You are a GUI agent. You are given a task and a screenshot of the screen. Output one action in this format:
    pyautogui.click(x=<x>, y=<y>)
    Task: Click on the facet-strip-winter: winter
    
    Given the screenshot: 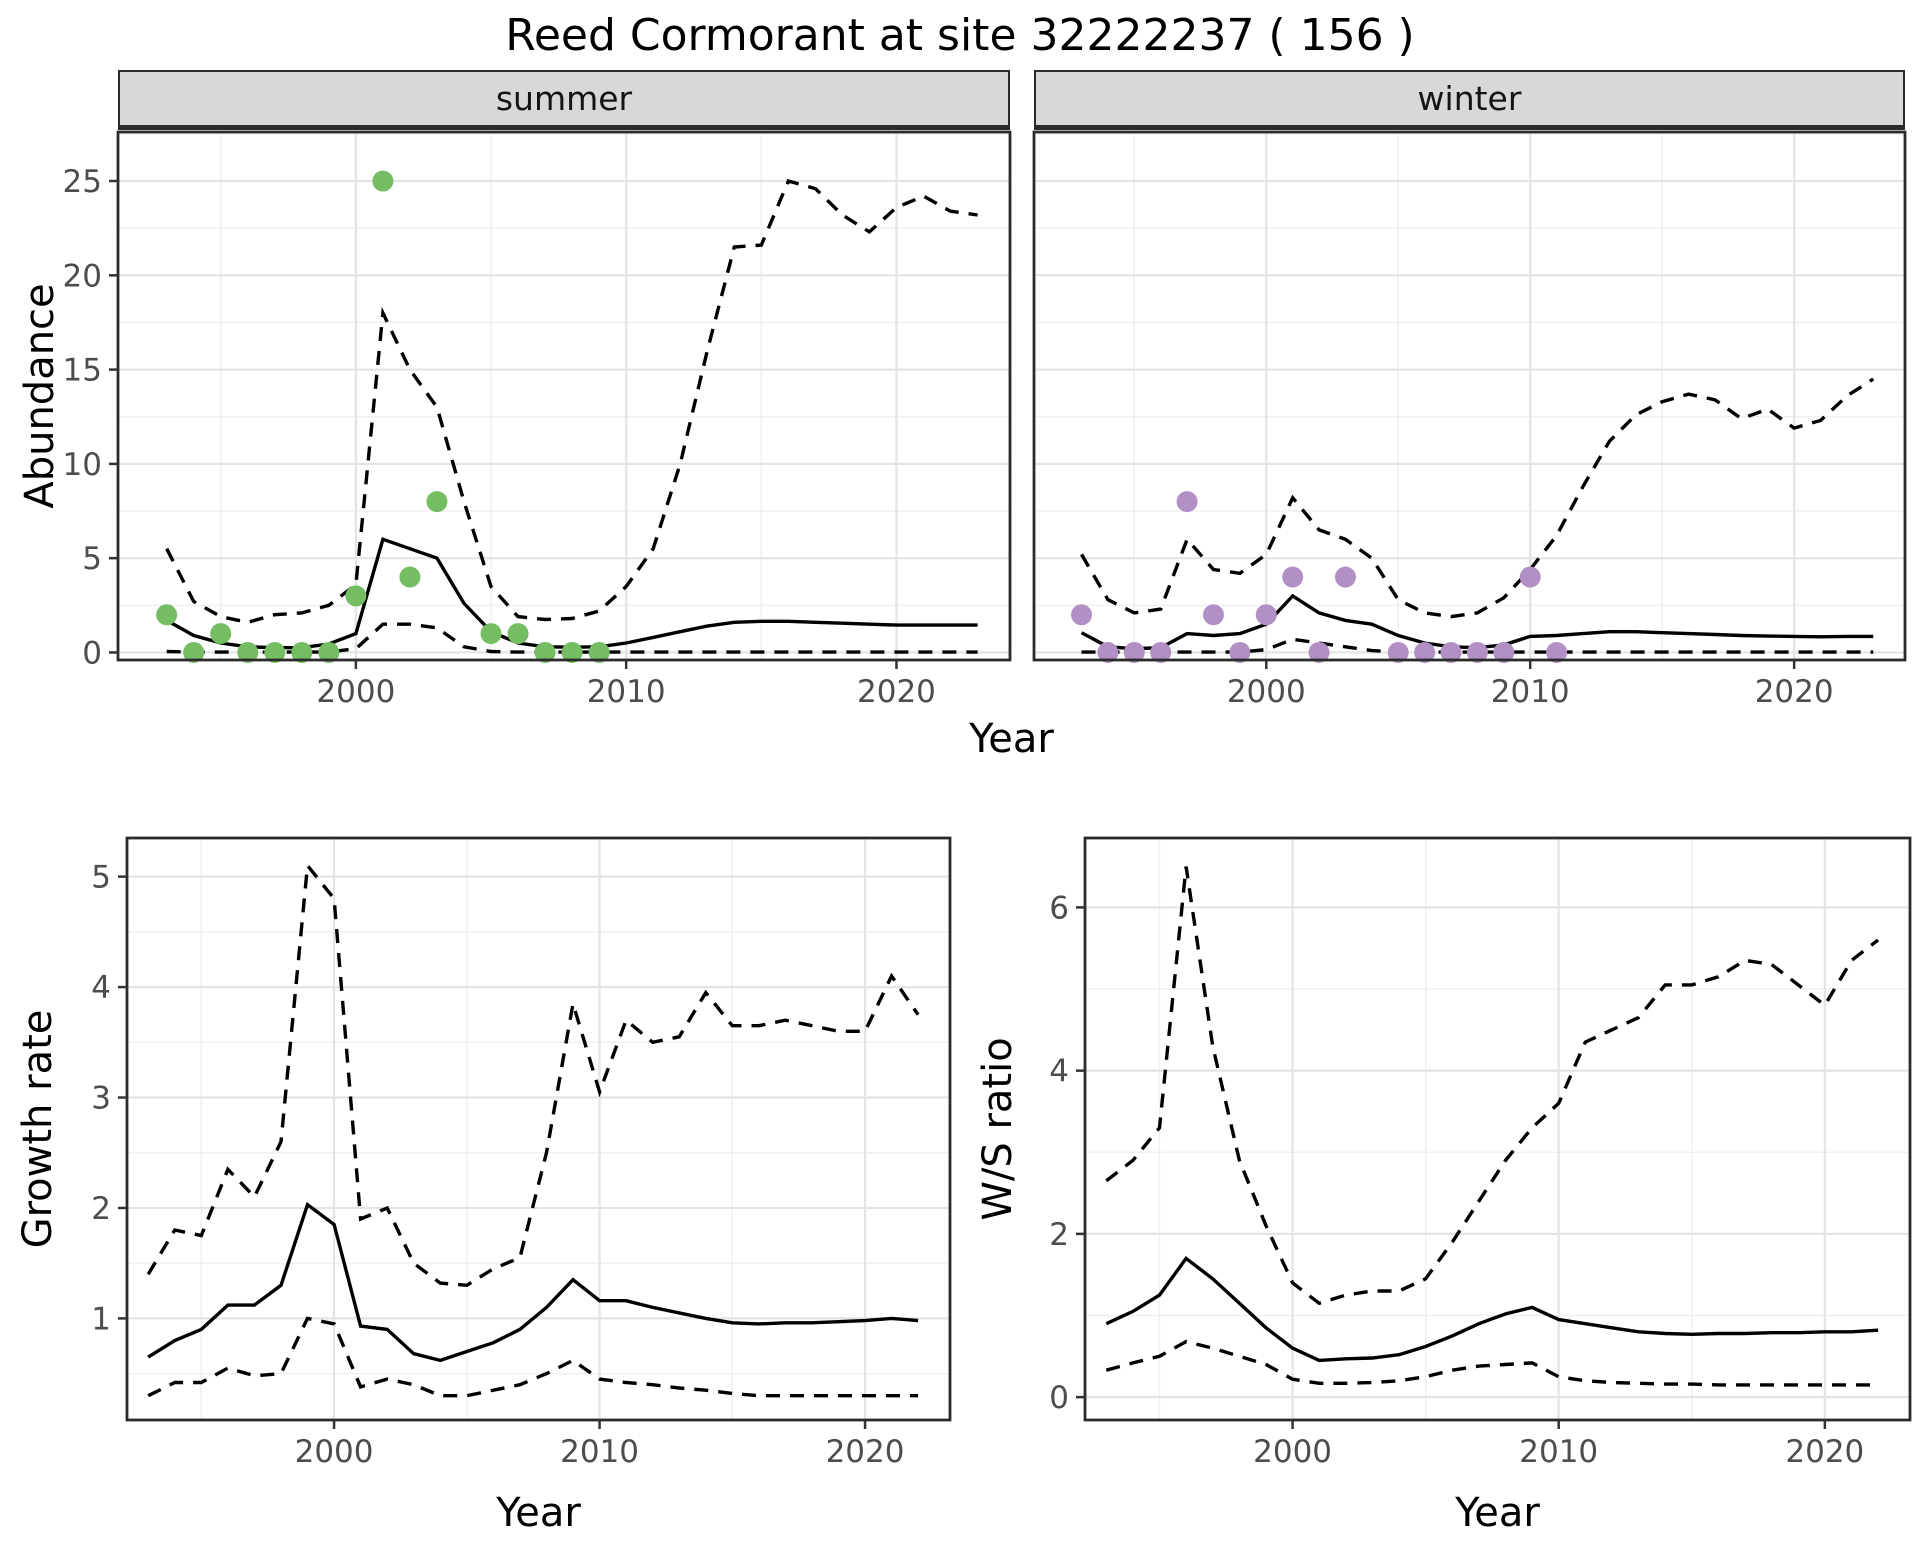 What is the action you would take?
    pyautogui.click(x=1469, y=100)
    